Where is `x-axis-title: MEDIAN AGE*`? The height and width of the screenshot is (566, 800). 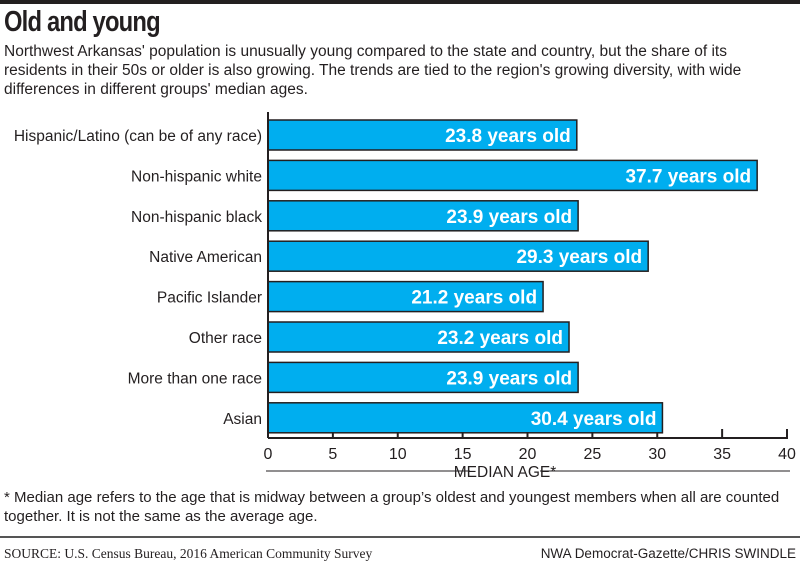 x-axis-title: MEDIAN AGE* is located at coordinates (505, 472).